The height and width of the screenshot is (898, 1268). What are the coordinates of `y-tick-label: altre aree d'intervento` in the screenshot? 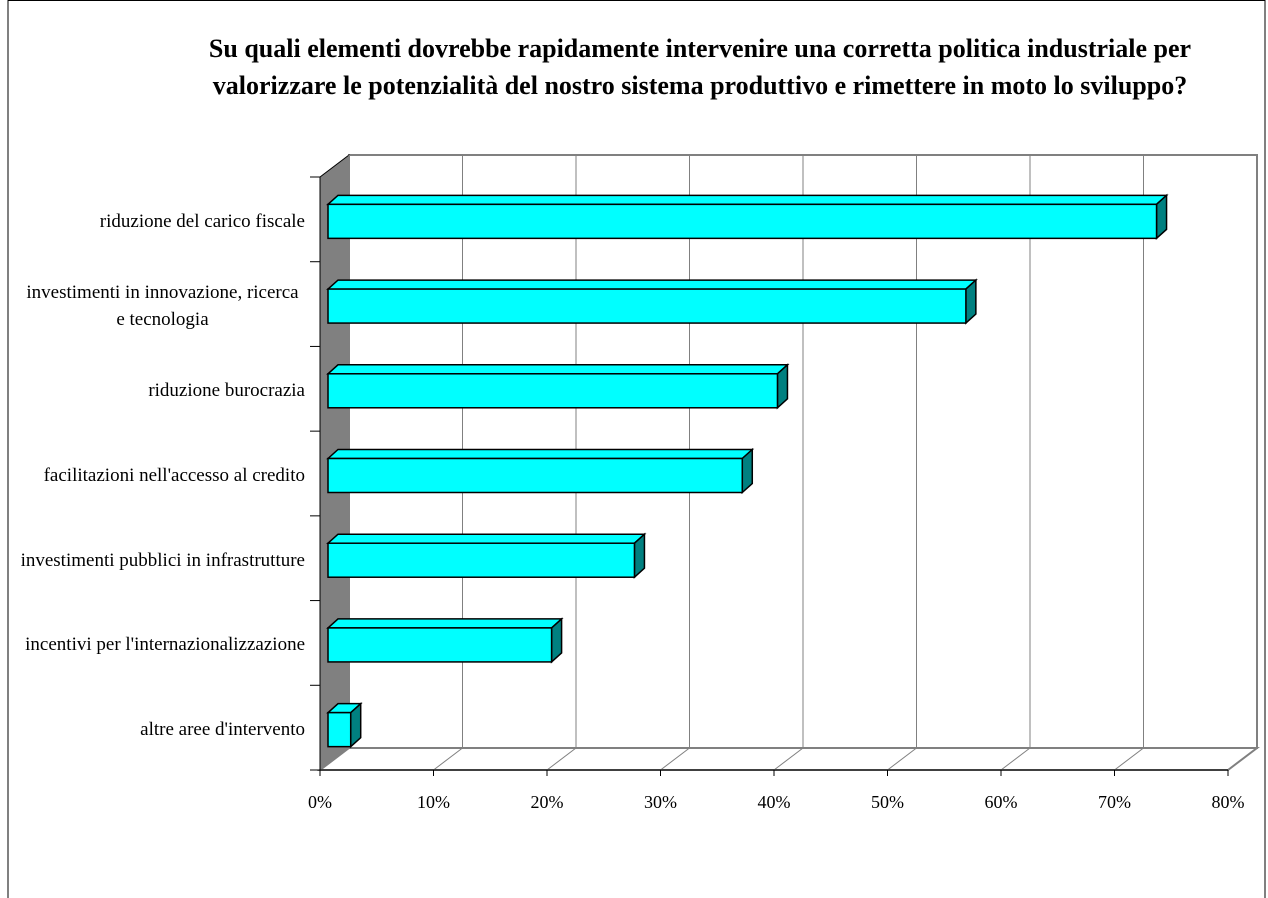 It's located at (162, 729).